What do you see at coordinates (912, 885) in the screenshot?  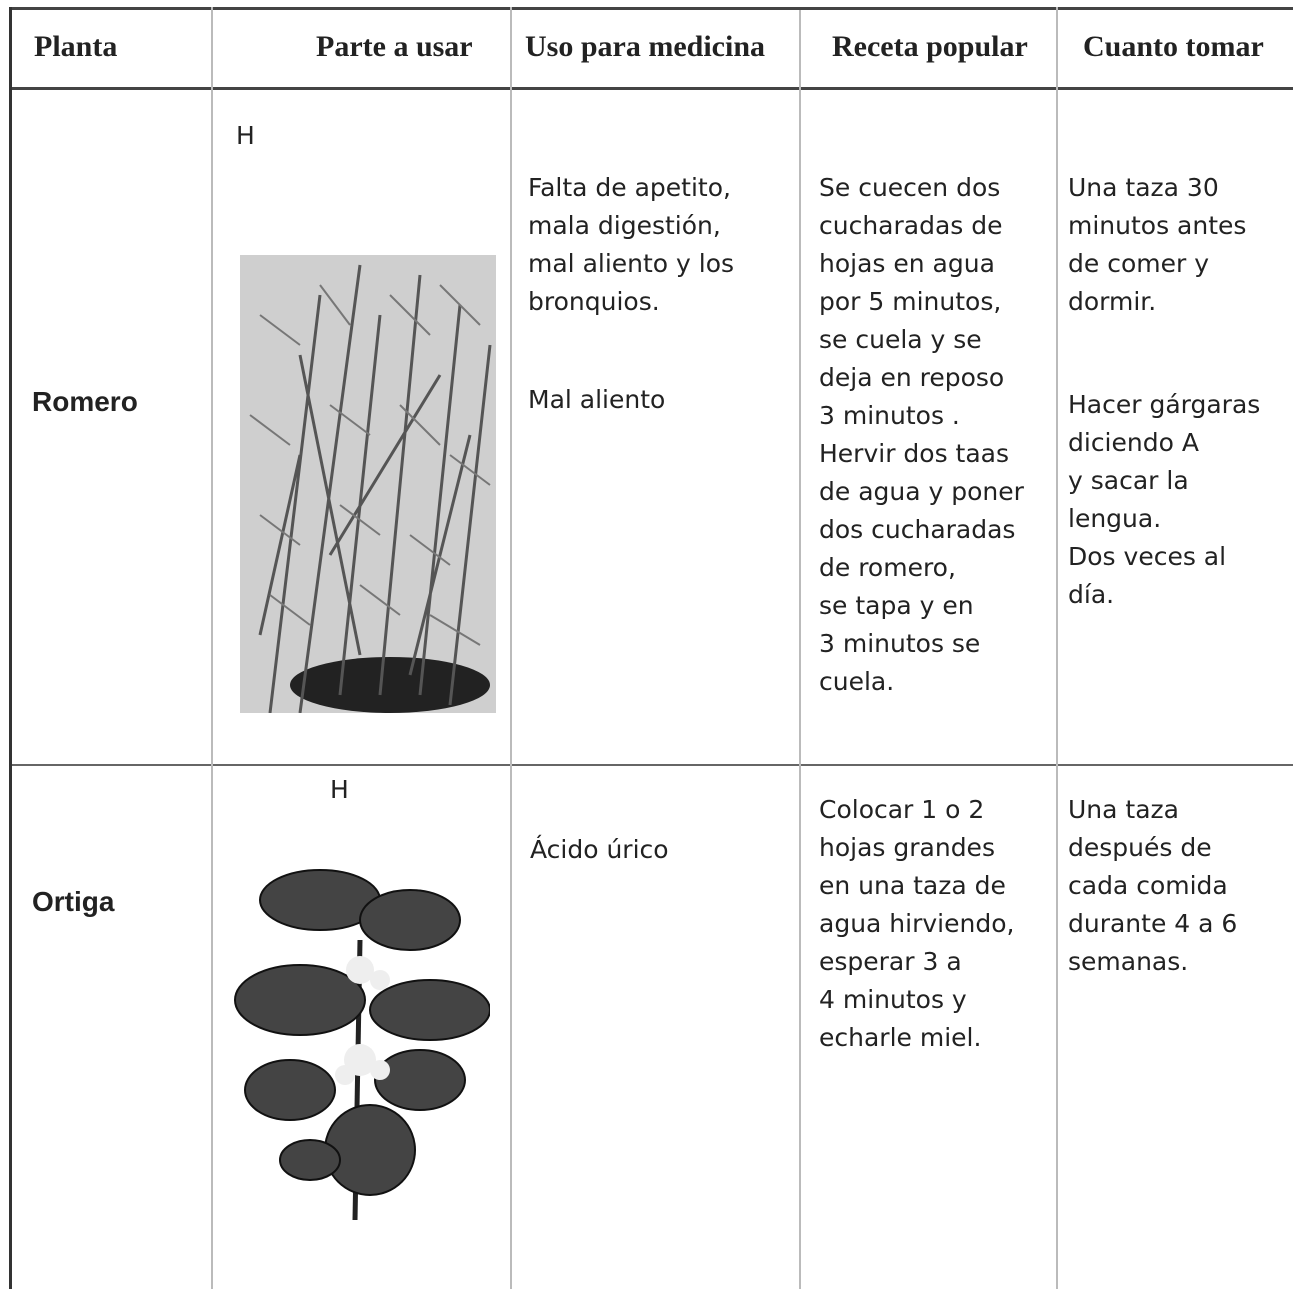 I see `recipe-line: en una taza de` at bounding box center [912, 885].